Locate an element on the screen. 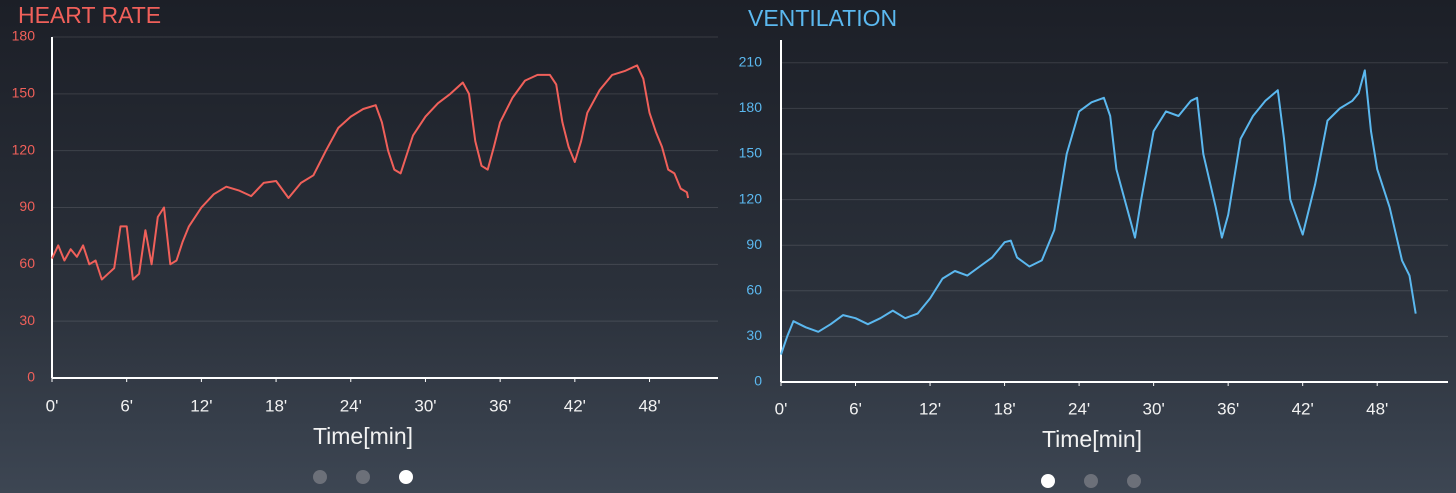 This screenshot has height=493, width=1456. pager-left is located at coordinates (363, 477).